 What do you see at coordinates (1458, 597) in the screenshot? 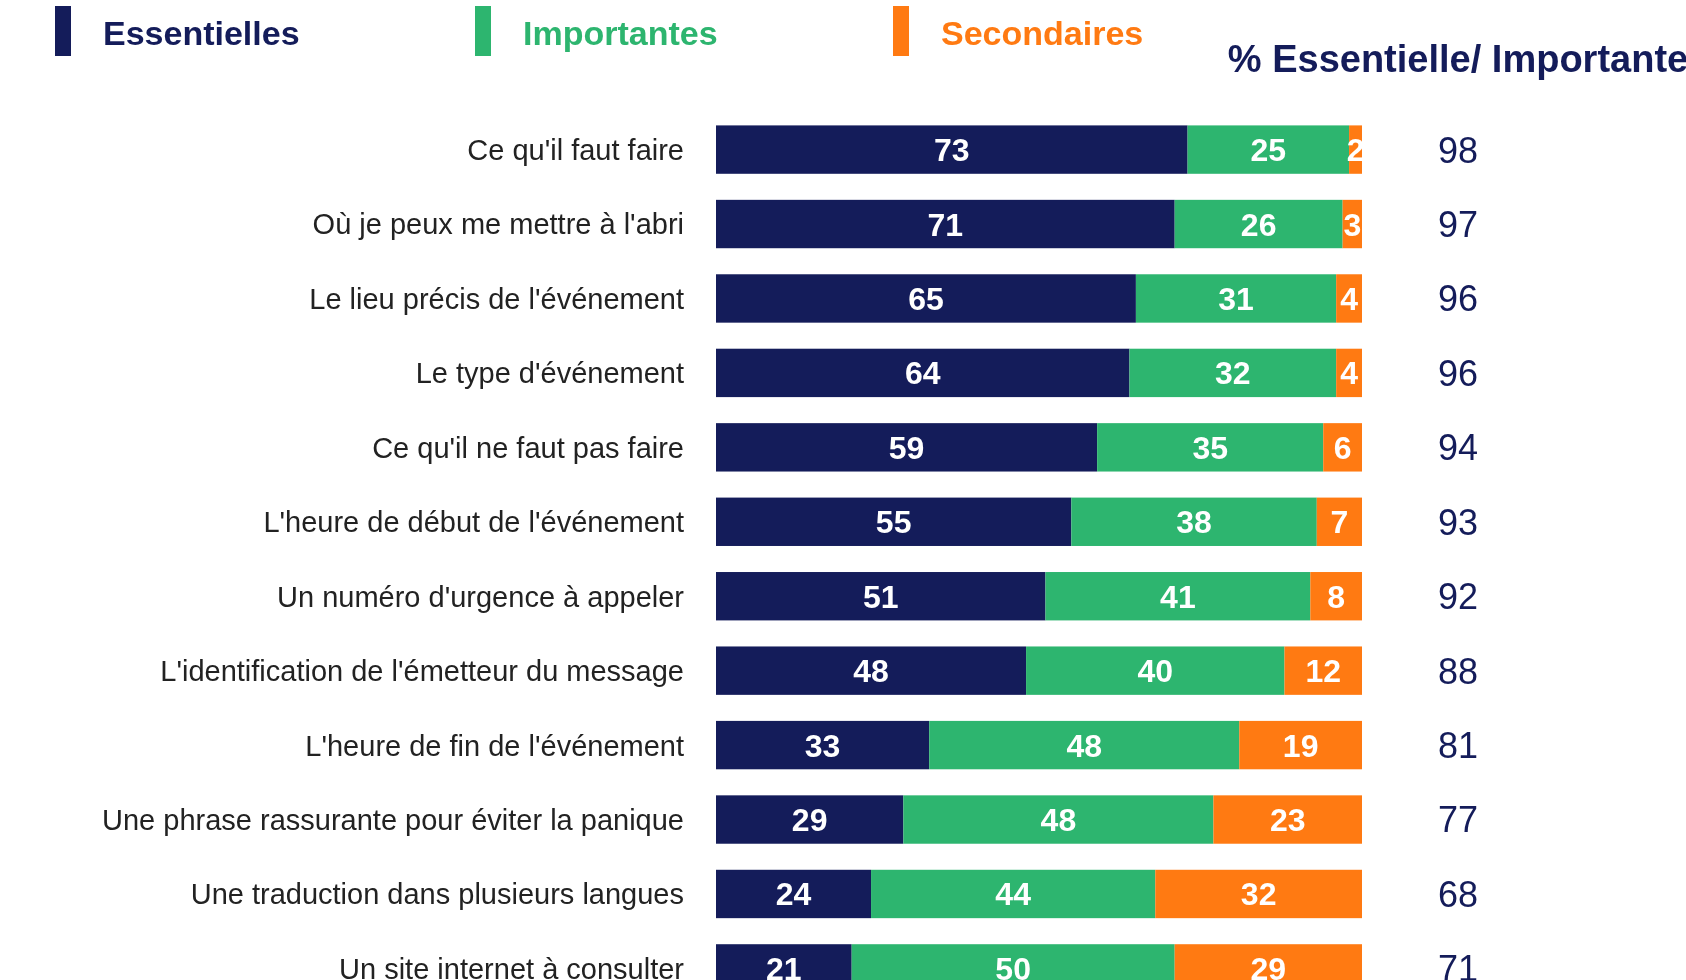
I see `text: 92` at bounding box center [1458, 597].